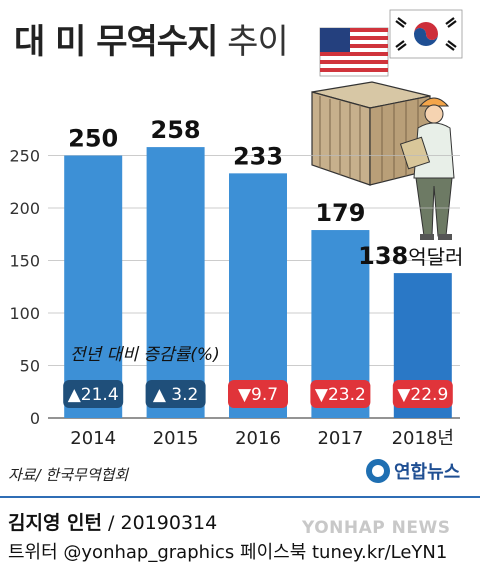  I want to click on value-label: 179, so click(340, 213).